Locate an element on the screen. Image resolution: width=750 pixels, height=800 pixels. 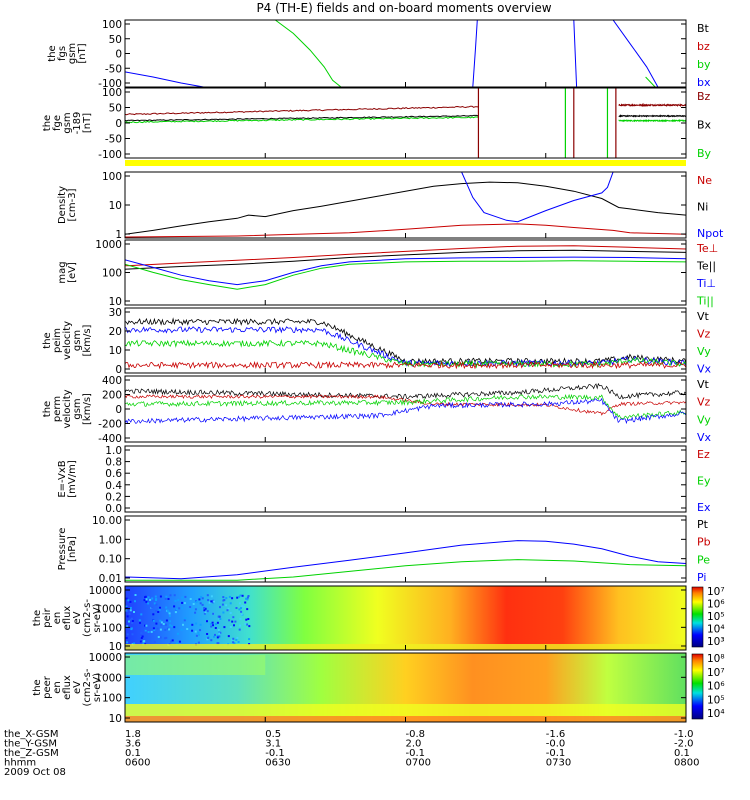
colorbar-tick-label: 10⁶ is located at coordinates (716, 687).